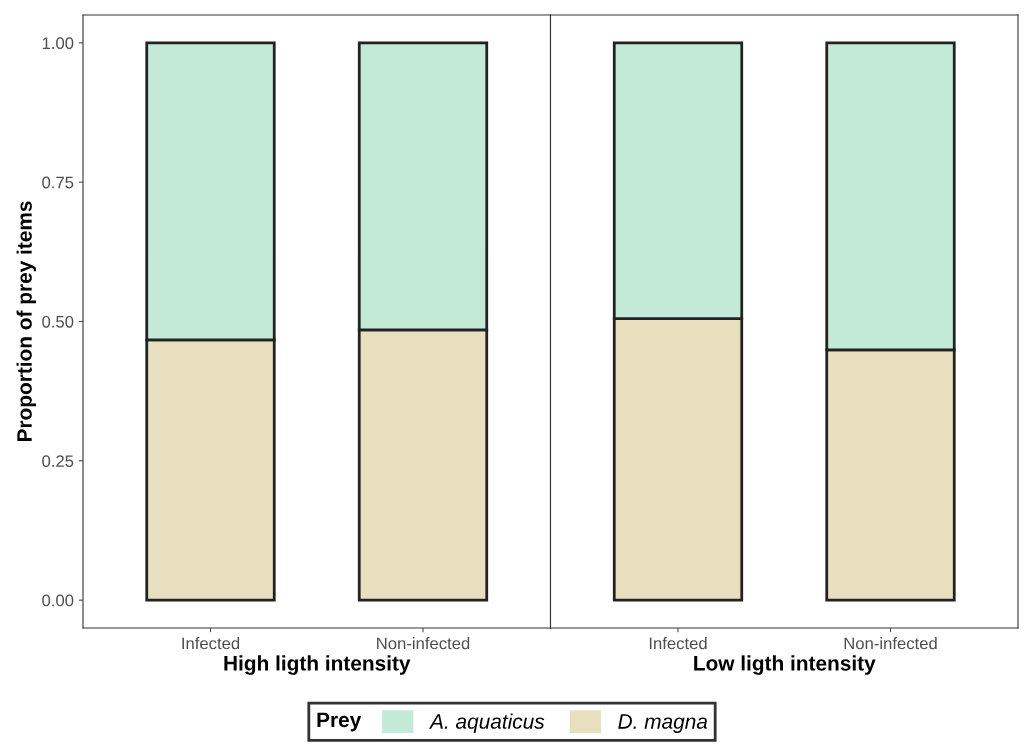  What do you see at coordinates (339, 722) in the screenshot?
I see `legend-title: Prey` at bounding box center [339, 722].